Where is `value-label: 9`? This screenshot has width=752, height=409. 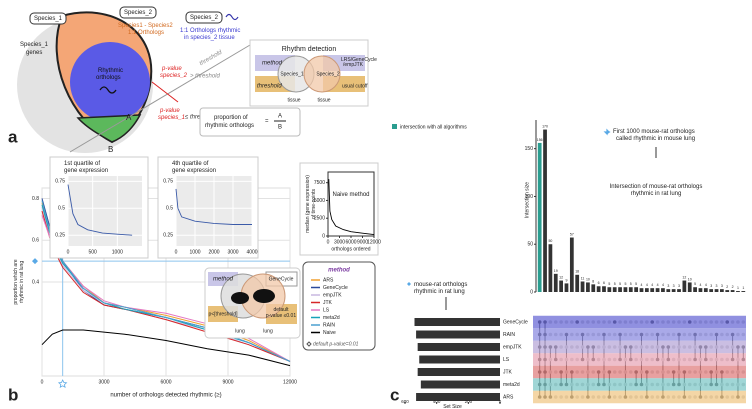 value-label: 9 is located at coordinates (566, 280).